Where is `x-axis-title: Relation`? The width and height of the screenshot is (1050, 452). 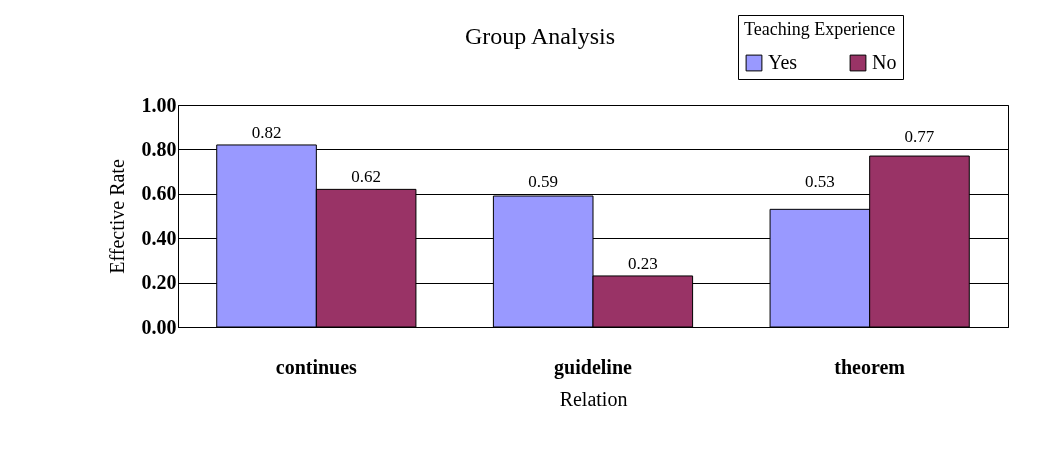 x-axis-title: Relation is located at coordinates (593, 398).